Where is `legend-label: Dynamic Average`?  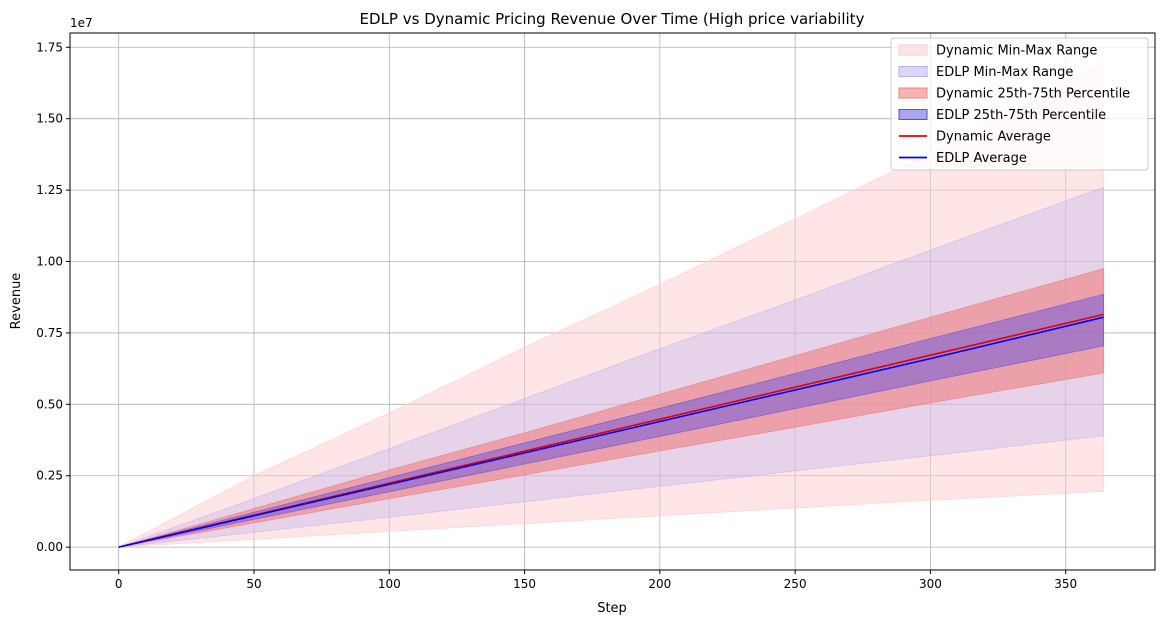 legend-label: Dynamic Average is located at coordinates (993, 137).